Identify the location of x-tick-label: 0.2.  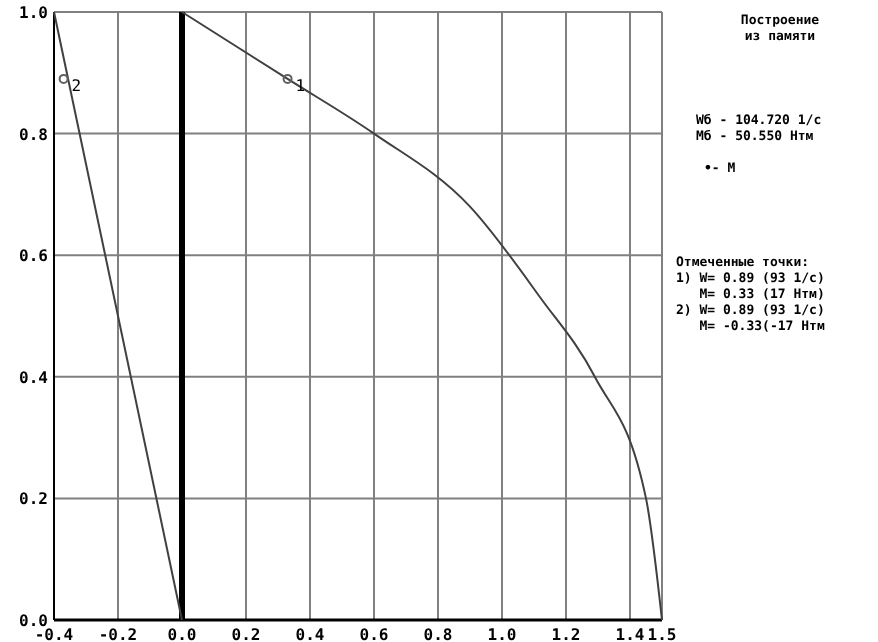
(246, 634).